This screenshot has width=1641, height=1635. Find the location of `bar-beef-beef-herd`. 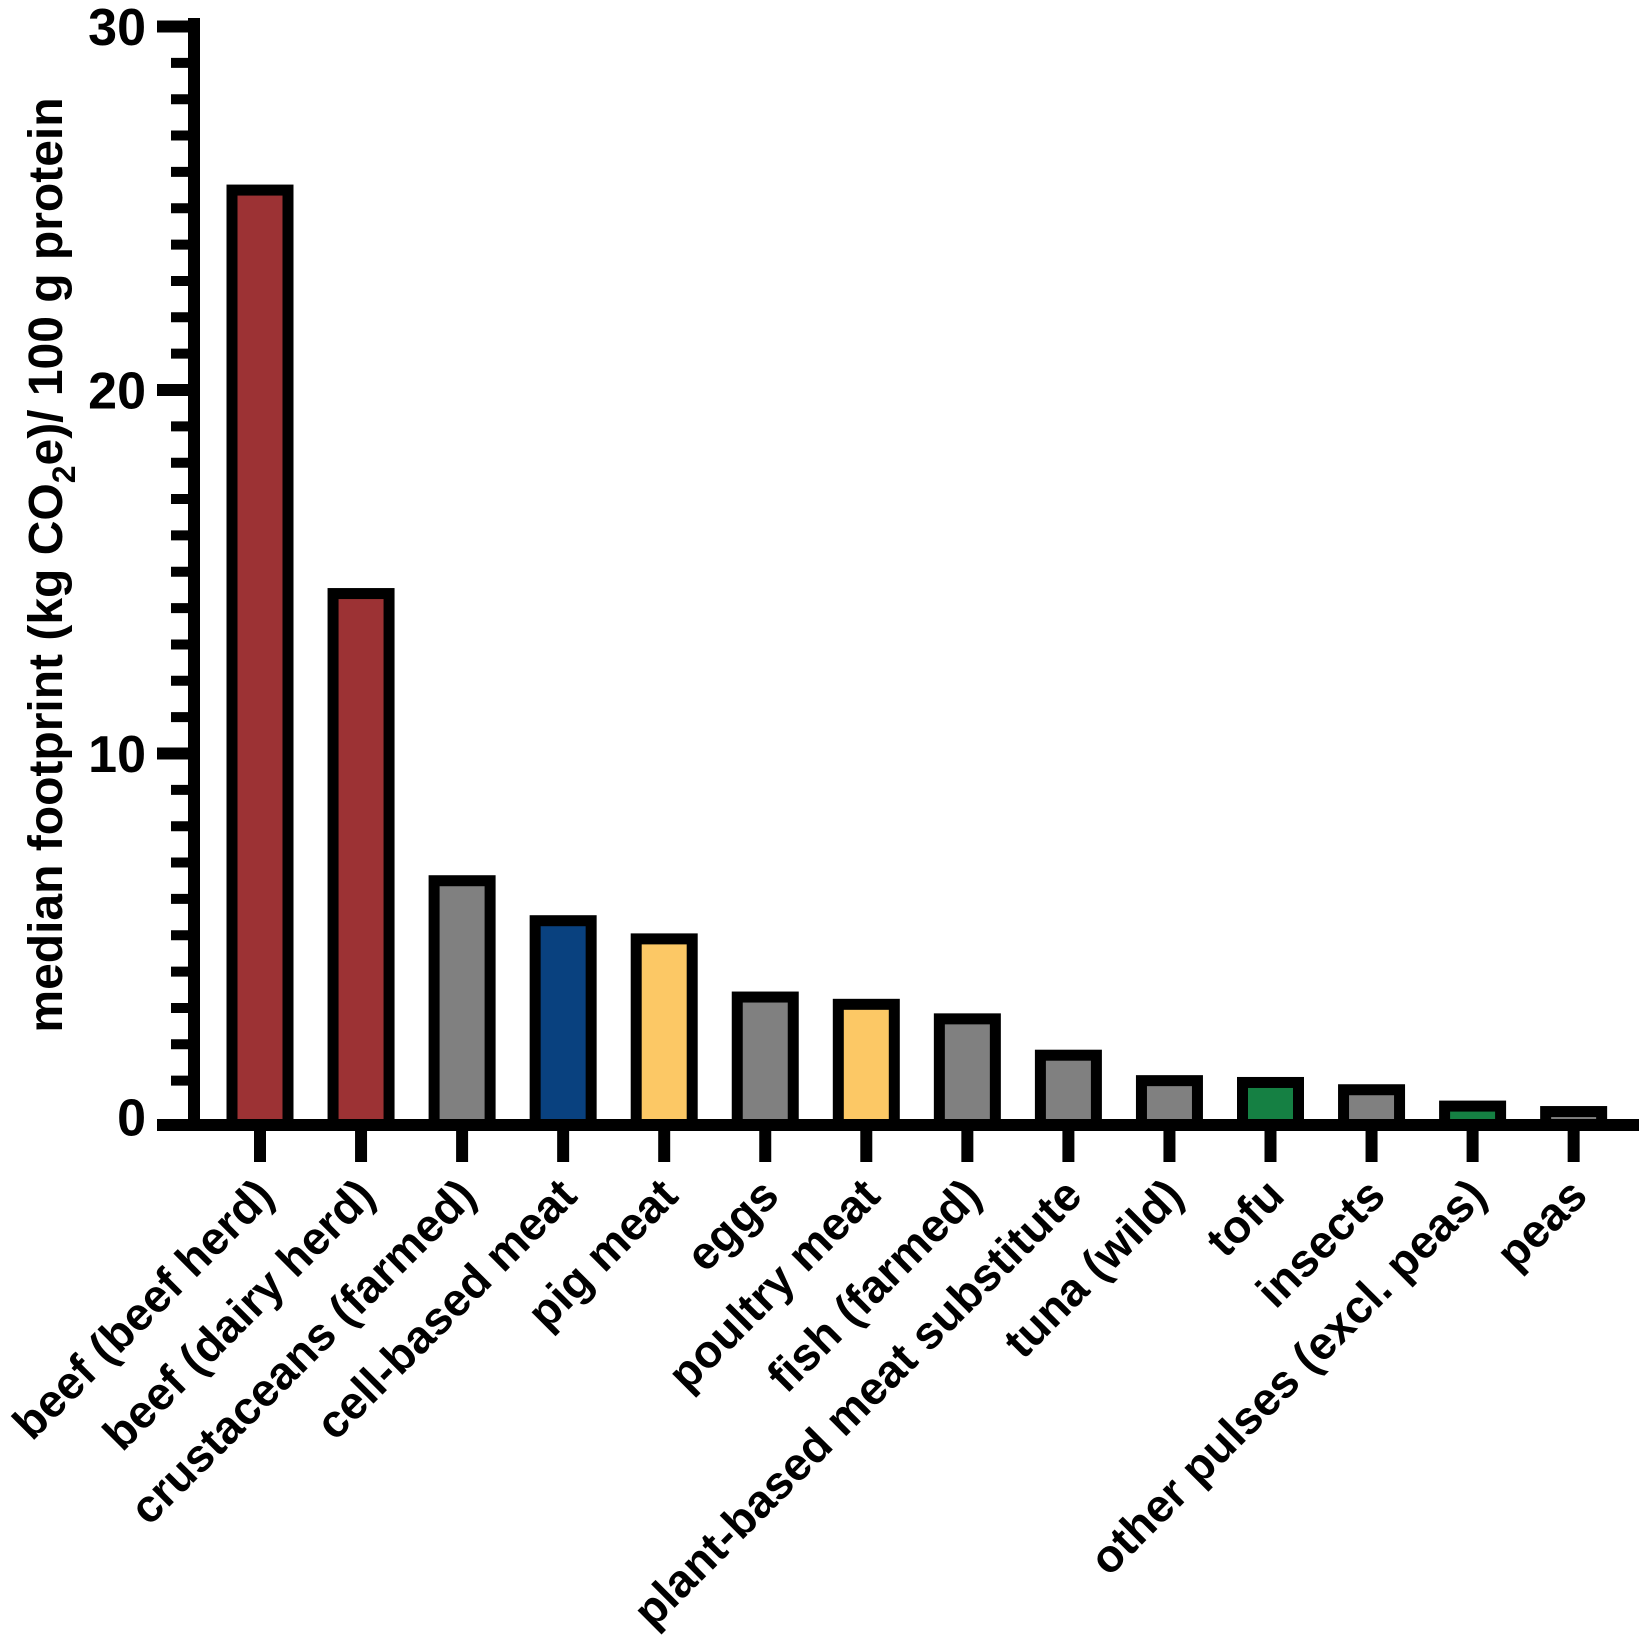

bar-beef-beef-herd is located at coordinates (260, 657).